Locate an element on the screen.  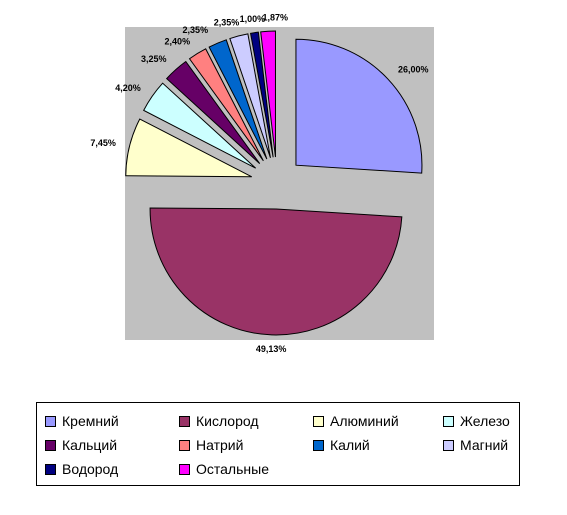
legend-item-2: Кислород is located at coordinates (219, 421).